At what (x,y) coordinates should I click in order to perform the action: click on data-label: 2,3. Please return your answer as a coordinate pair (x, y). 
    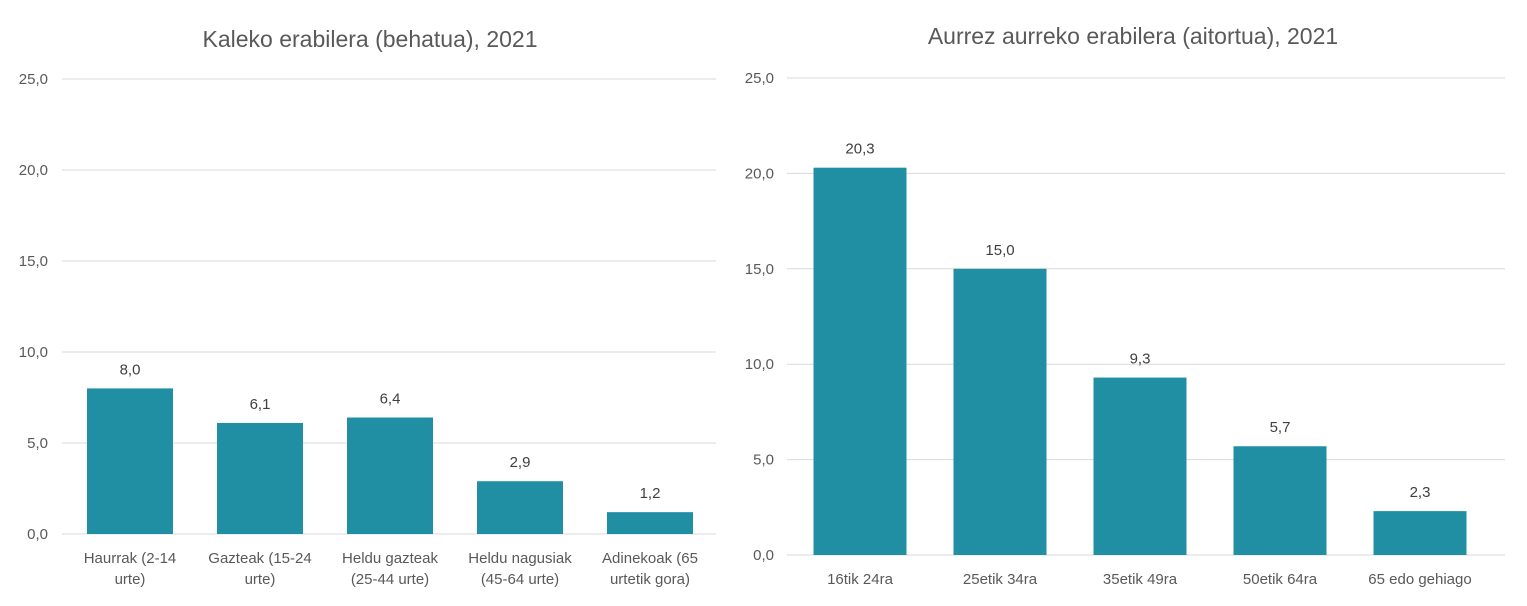
    Looking at the image, I should click on (1420, 492).